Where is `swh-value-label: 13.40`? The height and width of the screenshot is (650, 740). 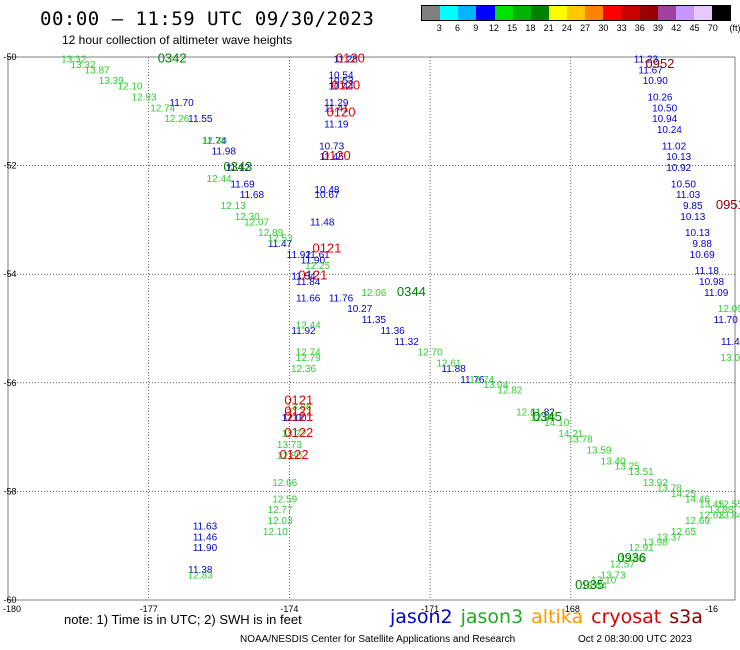 swh-value-label: 13.40 is located at coordinates (613, 461).